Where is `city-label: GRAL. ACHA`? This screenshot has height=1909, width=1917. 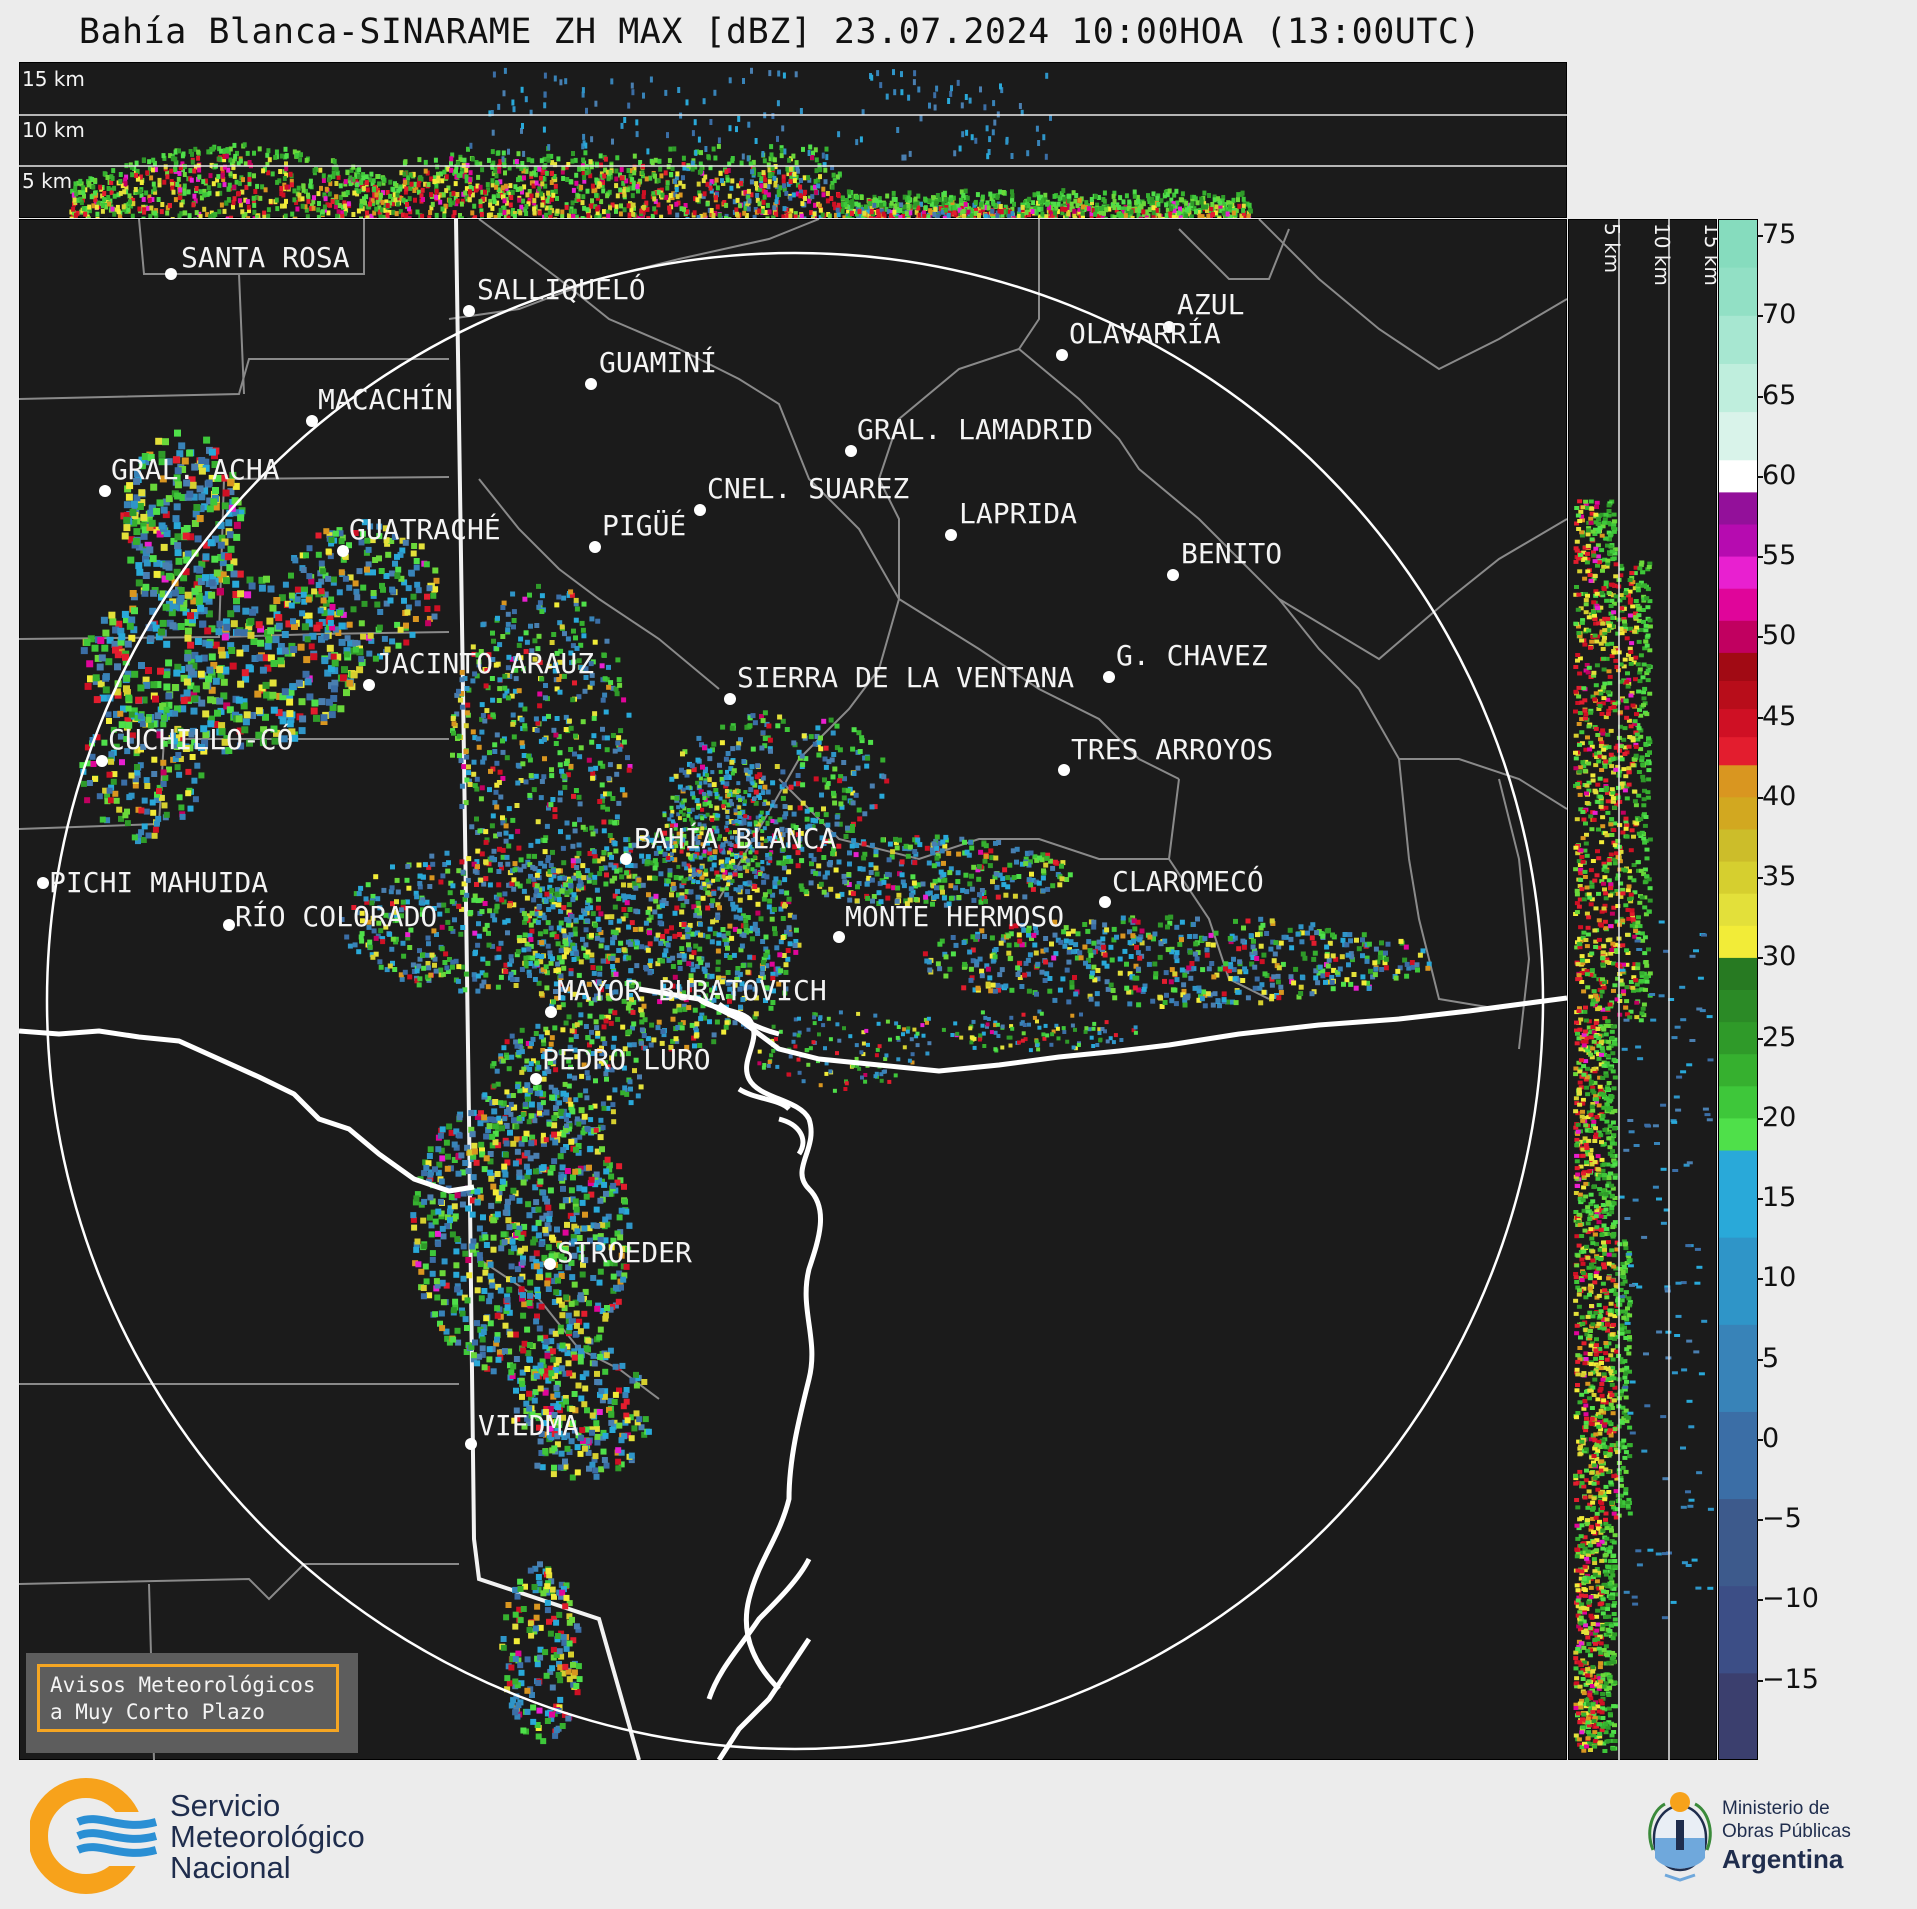 city-label: GRAL. ACHA is located at coordinates (195, 469).